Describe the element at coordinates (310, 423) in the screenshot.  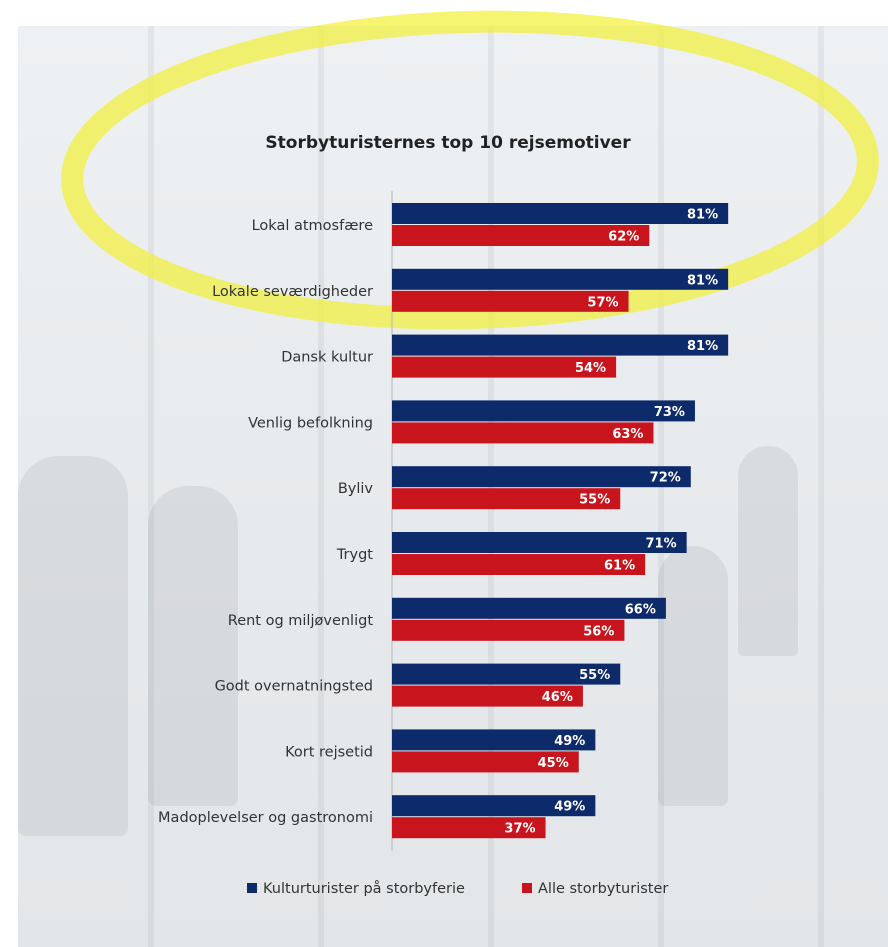
I see `category-label: Venlig befolkning` at that location.